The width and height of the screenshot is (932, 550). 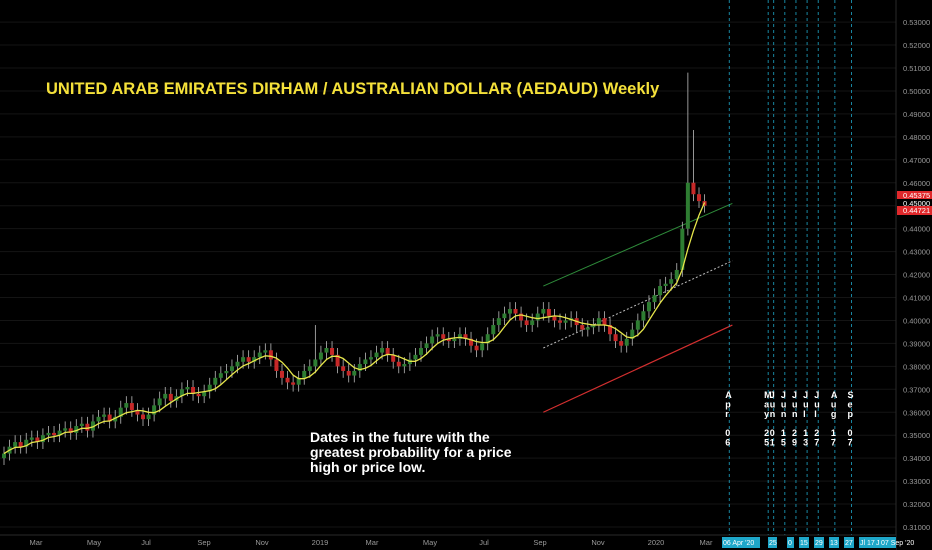 I want to click on future-date-letter: M, so click(x=768, y=395).